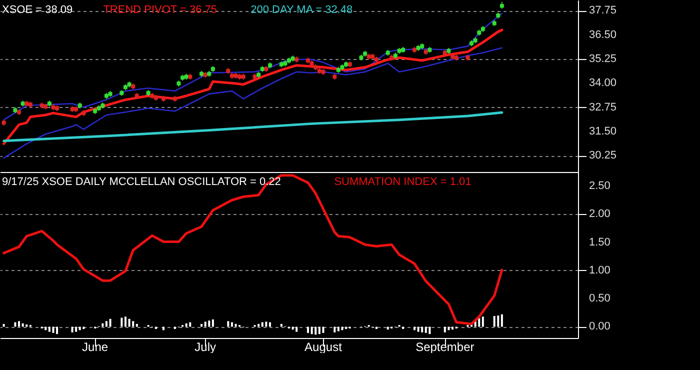 The height and width of the screenshot is (370, 700). I want to click on y-tick-label: 34.00, so click(603, 83).